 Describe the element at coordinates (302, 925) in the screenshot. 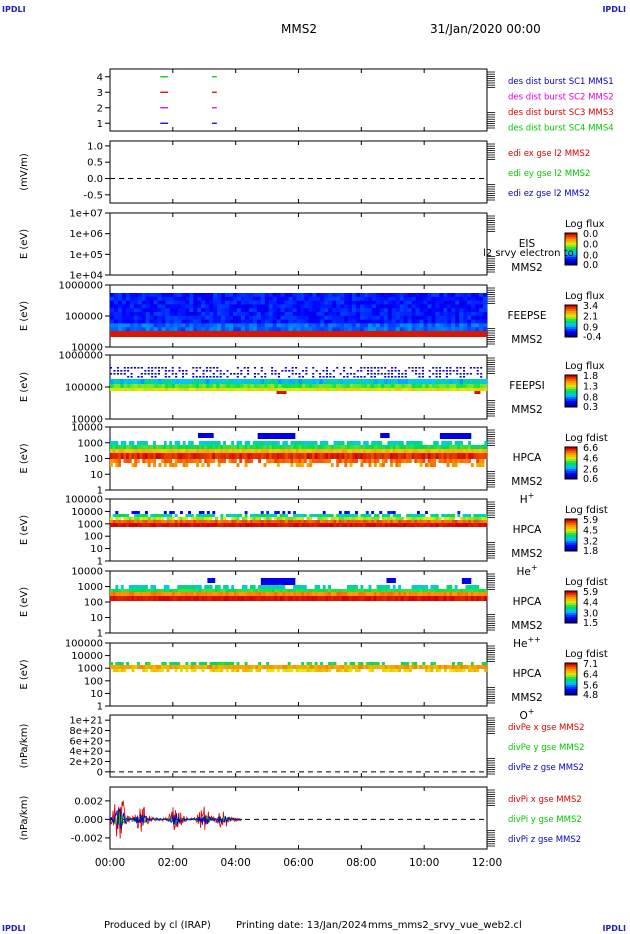

I see `footer-printing-date: Printing date: 13/Jan/2024` at that location.